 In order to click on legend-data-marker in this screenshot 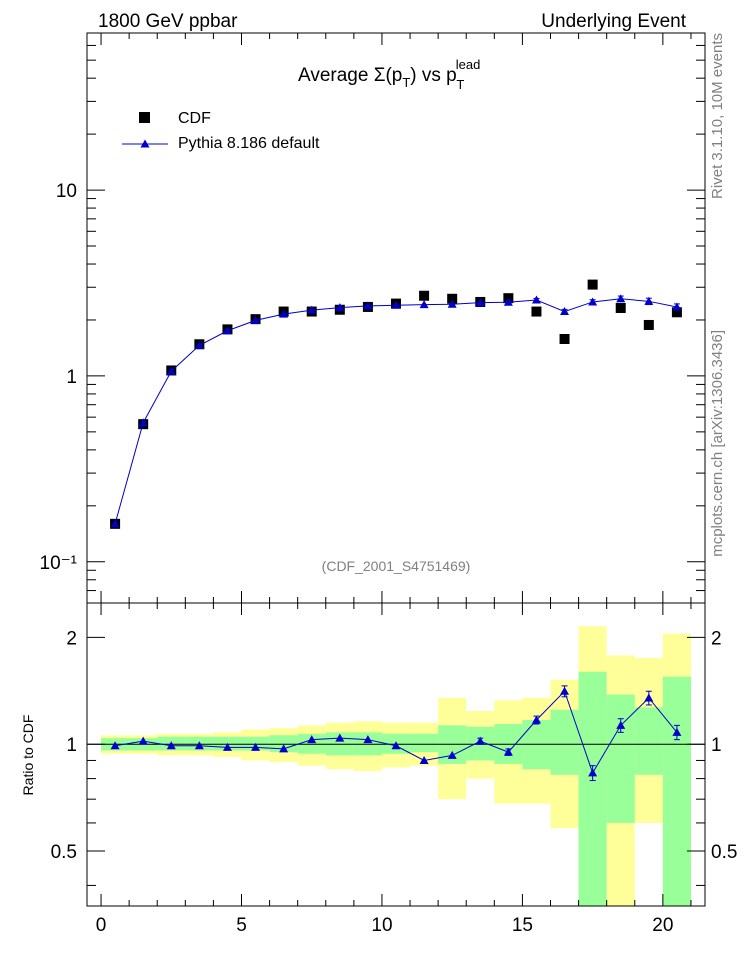, I will do `click(144, 117)`.